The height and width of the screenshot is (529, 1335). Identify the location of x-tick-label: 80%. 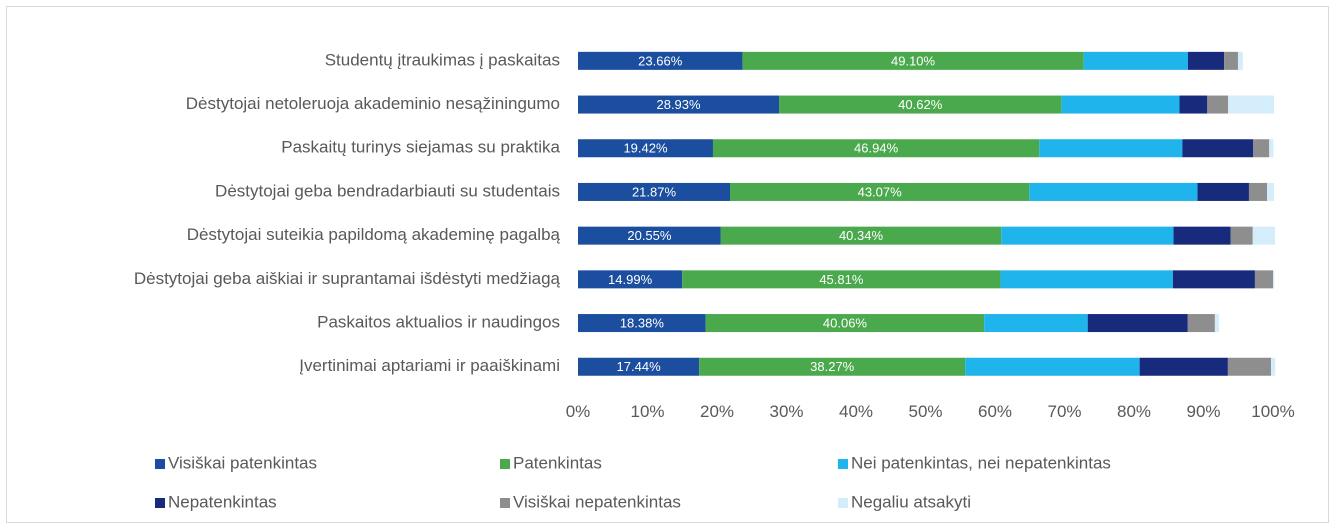
(1134, 411).